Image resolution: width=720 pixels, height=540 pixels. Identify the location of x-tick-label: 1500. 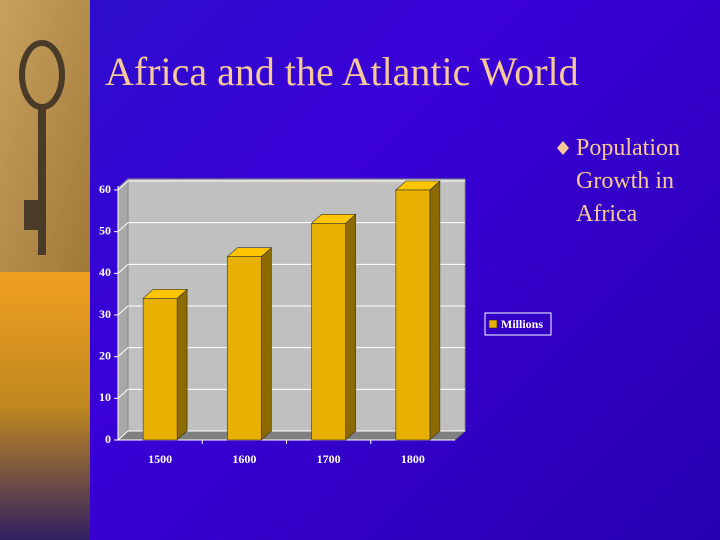
(160, 459).